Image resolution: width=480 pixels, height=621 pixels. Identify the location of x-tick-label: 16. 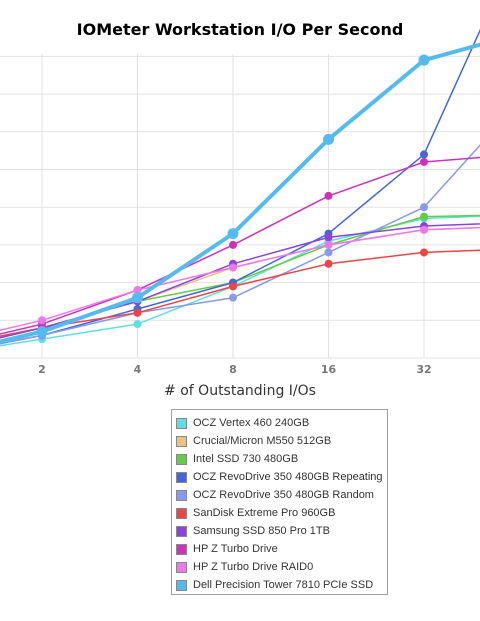
(329, 369).